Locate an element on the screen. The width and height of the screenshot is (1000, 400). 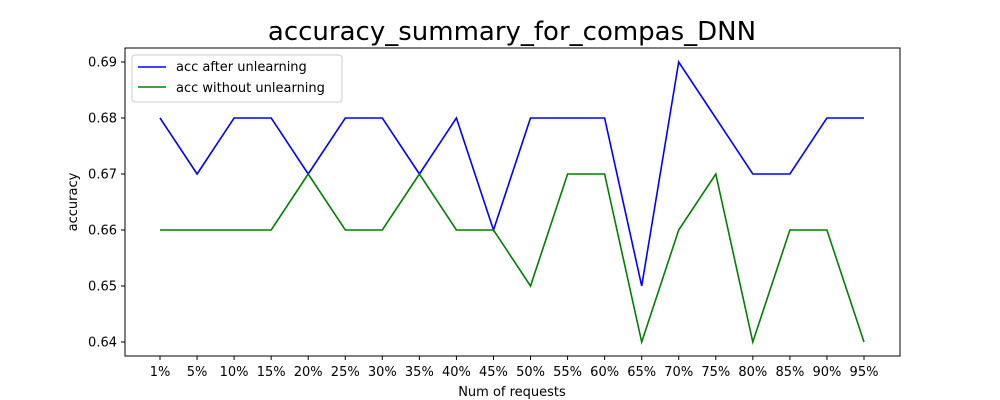
x-tick-label: 90% is located at coordinates (826, 372).